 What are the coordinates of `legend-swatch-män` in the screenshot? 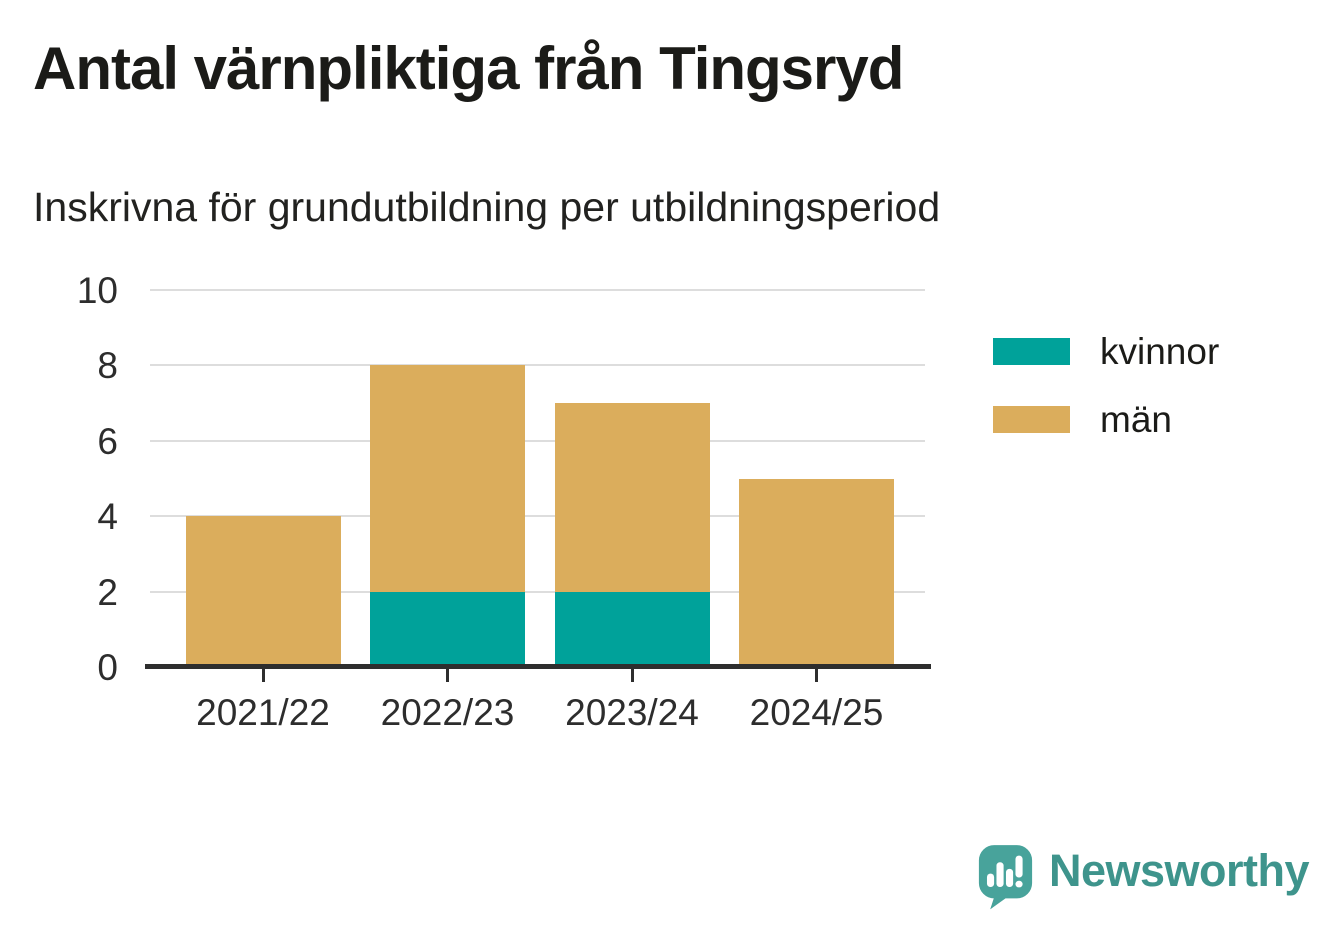 It's located at (1031, 419).